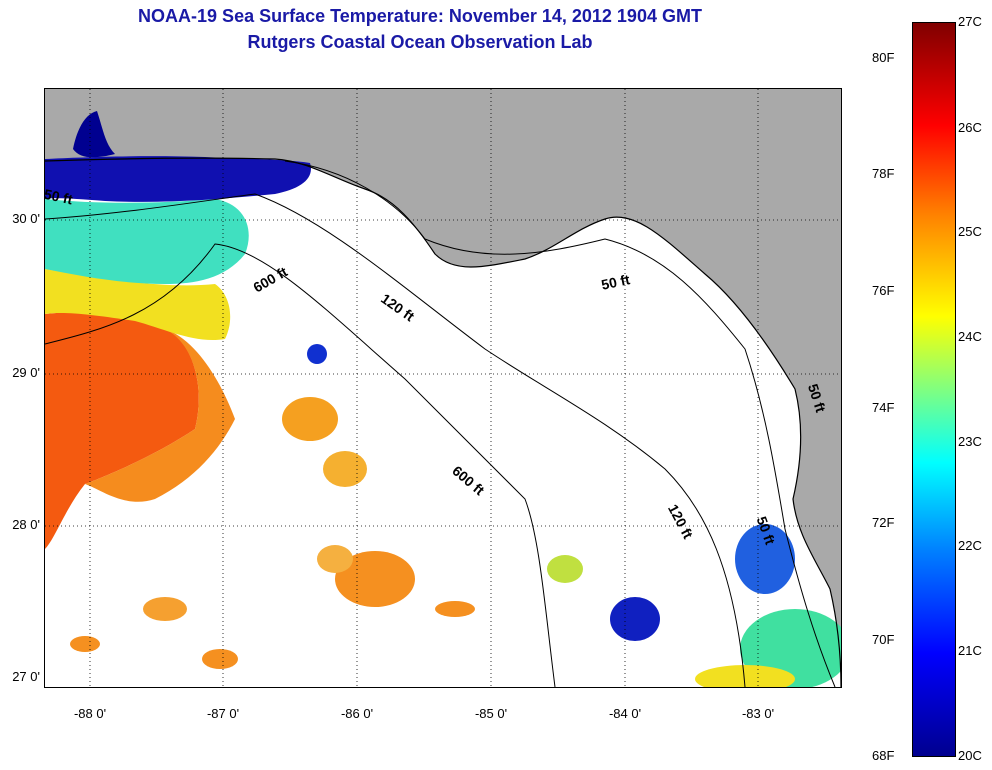  I want to click on colorbar-label-c: 20C, so click(970, 755).